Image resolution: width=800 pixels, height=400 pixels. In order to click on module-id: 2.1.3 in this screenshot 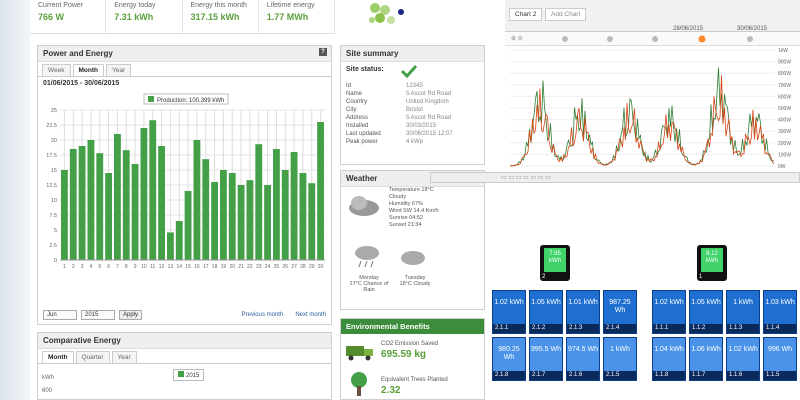, I will do `click(583, 328)`.